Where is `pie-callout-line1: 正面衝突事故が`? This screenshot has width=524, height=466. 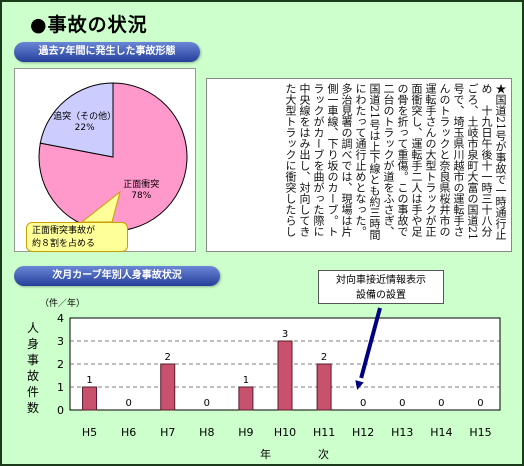 pie-callout-line1: 正面衝突事故が is located at coordinates (64, 231).